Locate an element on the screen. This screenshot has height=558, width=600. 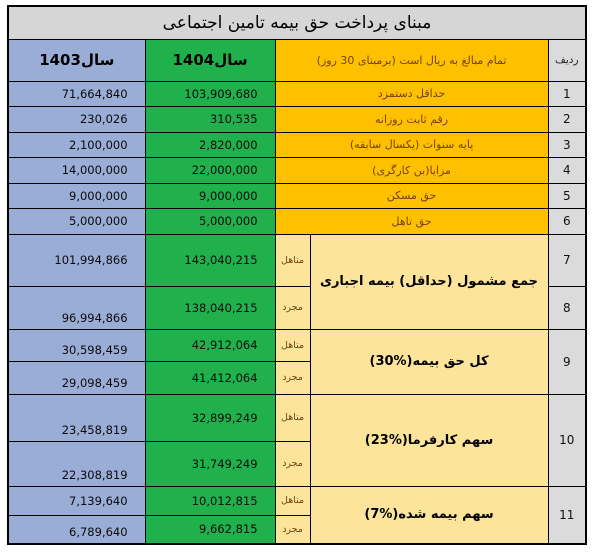
value-1404: 9,662,815 is located at coordinates (210, 529).